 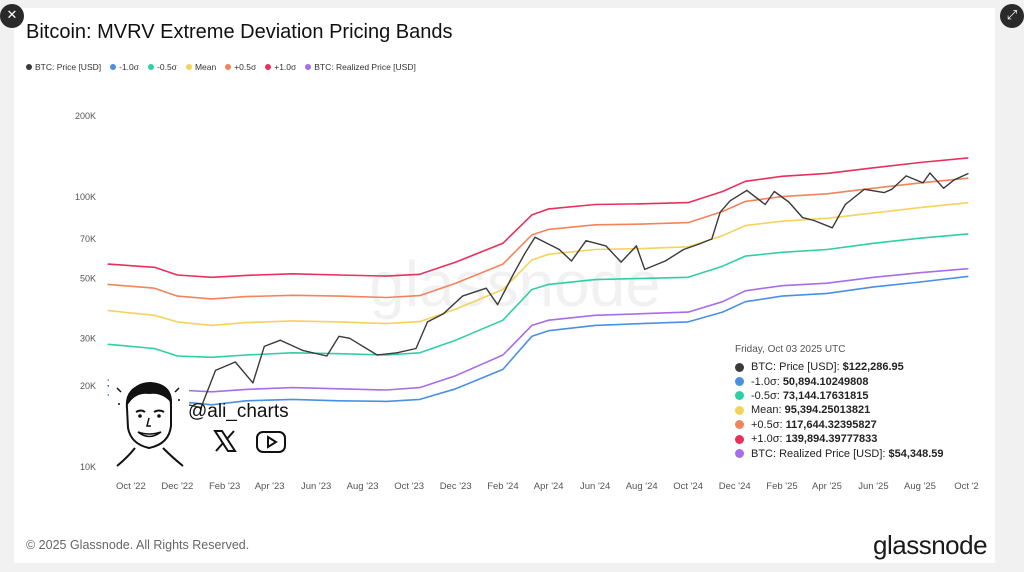 I want to click on tooltip-value: 95,394.25013821, so click(x=827, y=410).